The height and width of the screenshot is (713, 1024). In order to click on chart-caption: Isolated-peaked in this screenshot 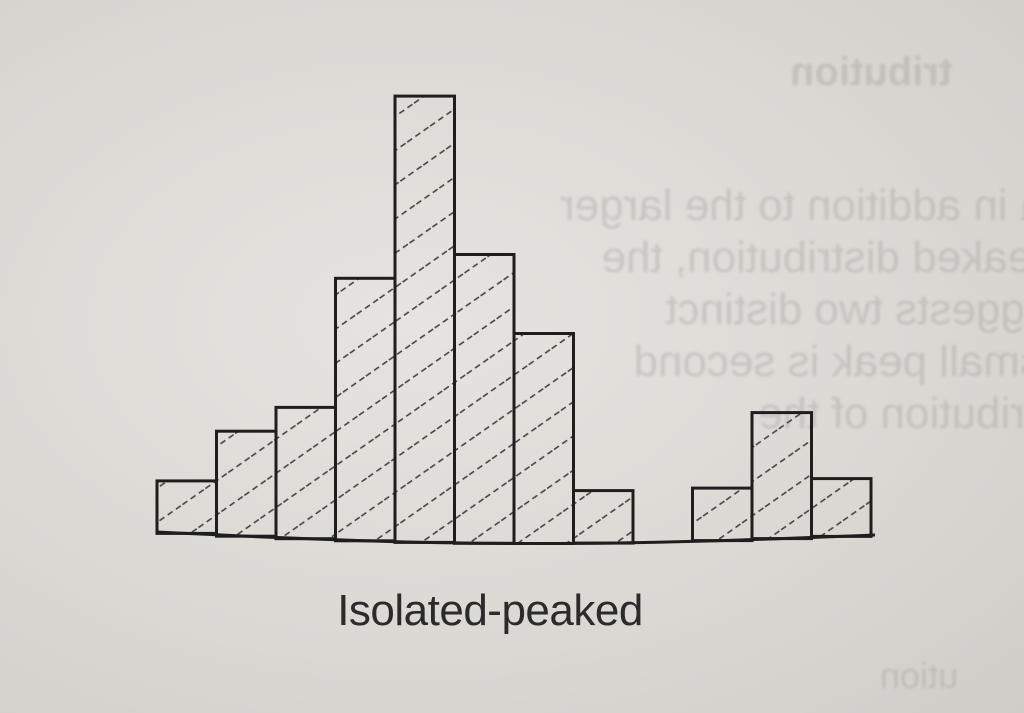, I will do `click(490, 610)`.